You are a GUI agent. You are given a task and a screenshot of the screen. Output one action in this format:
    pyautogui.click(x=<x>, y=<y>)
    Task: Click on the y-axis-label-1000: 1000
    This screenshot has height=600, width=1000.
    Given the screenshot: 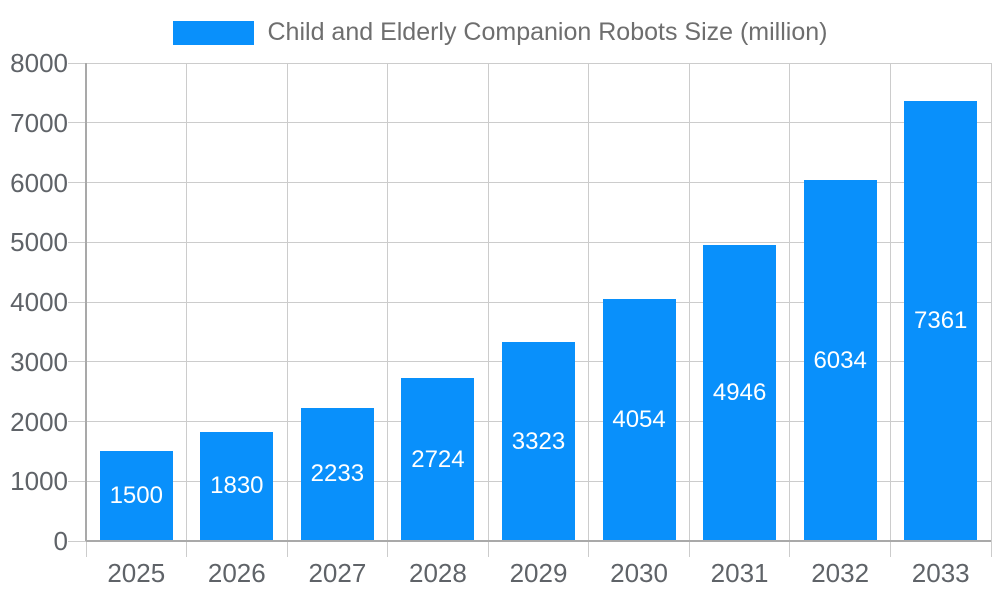 What is the action you would take?
    pyautogui.click(x=39, y=481)
    